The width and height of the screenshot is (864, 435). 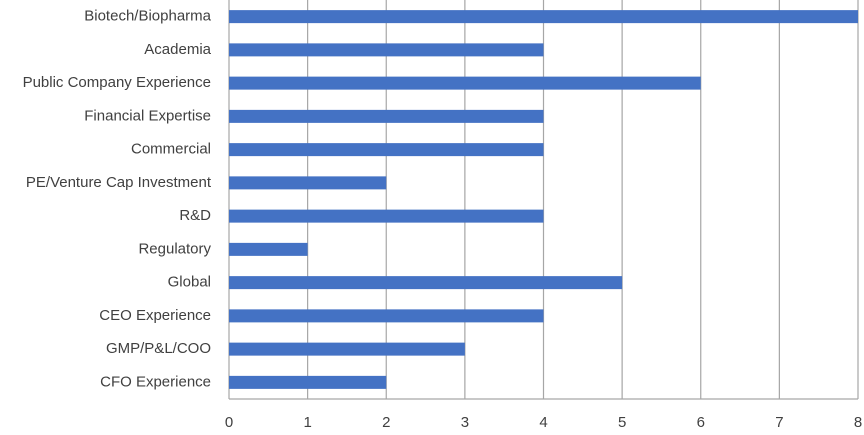 What do you see at coordinates (465, 422) in the screenshot?
I see `x-tick-label: 3` at bounding box center [465, 422].